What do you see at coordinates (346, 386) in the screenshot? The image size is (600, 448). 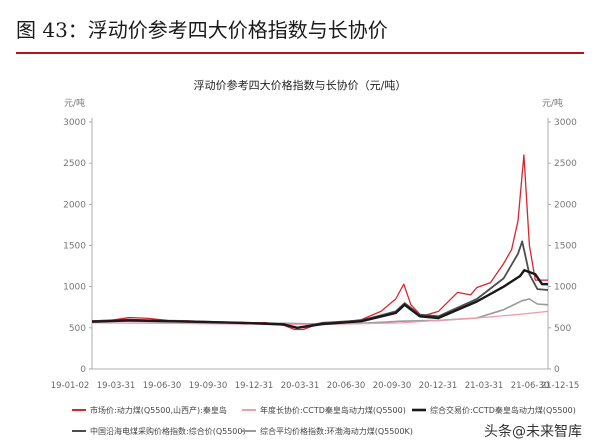 I see `x-tick-label: 20-06-30` at bounding box center [346, 386].